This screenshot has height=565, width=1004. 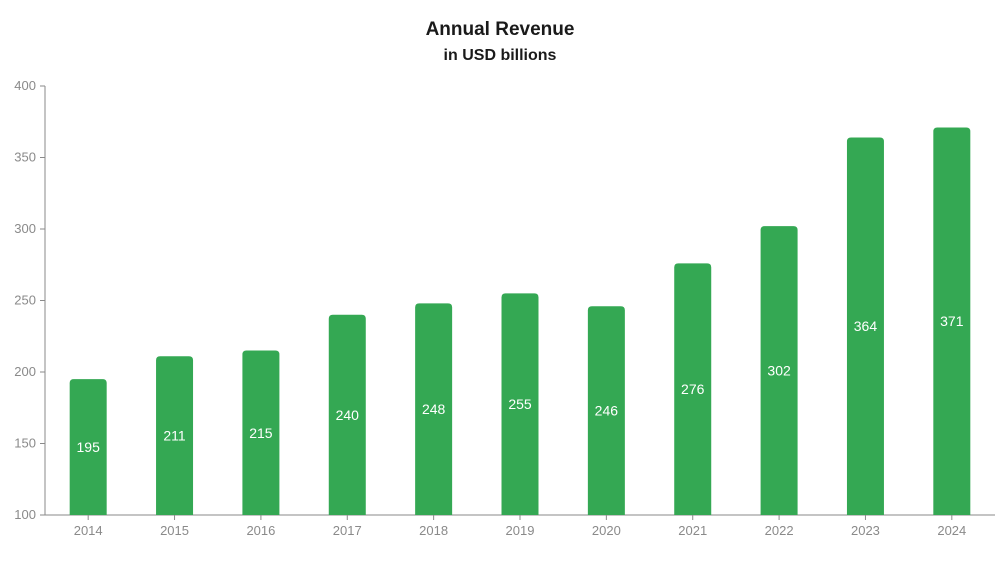 What do you see at coordinates (88, 530) in the screenshot?
I see `x-tick-label-2014: 2014` at bounding box center [88, 530].